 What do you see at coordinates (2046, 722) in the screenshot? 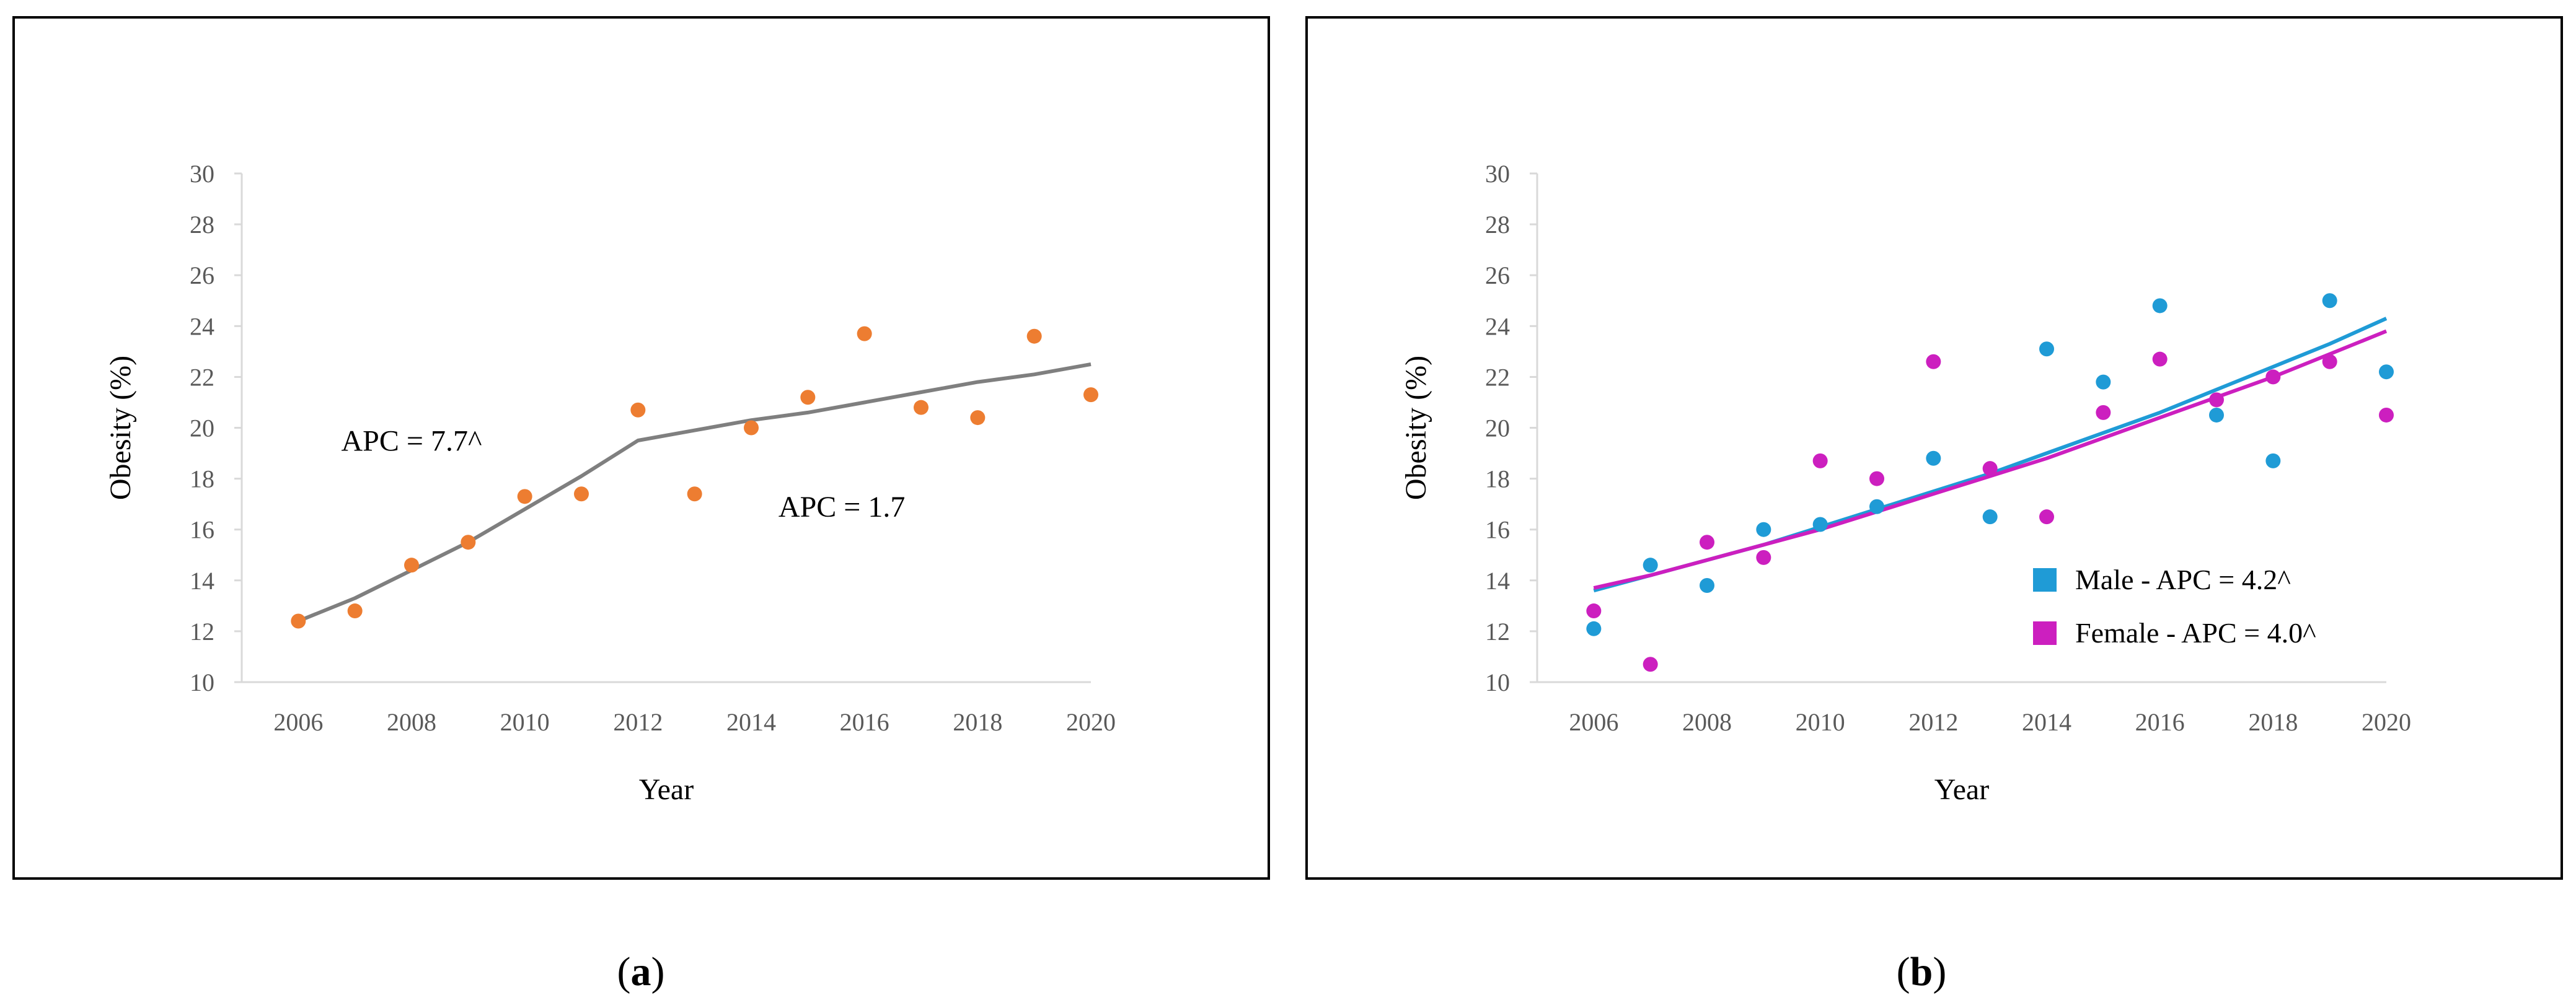
I see `panel-b-x-tick-label: 2014` at bounding box center [2046, 722].